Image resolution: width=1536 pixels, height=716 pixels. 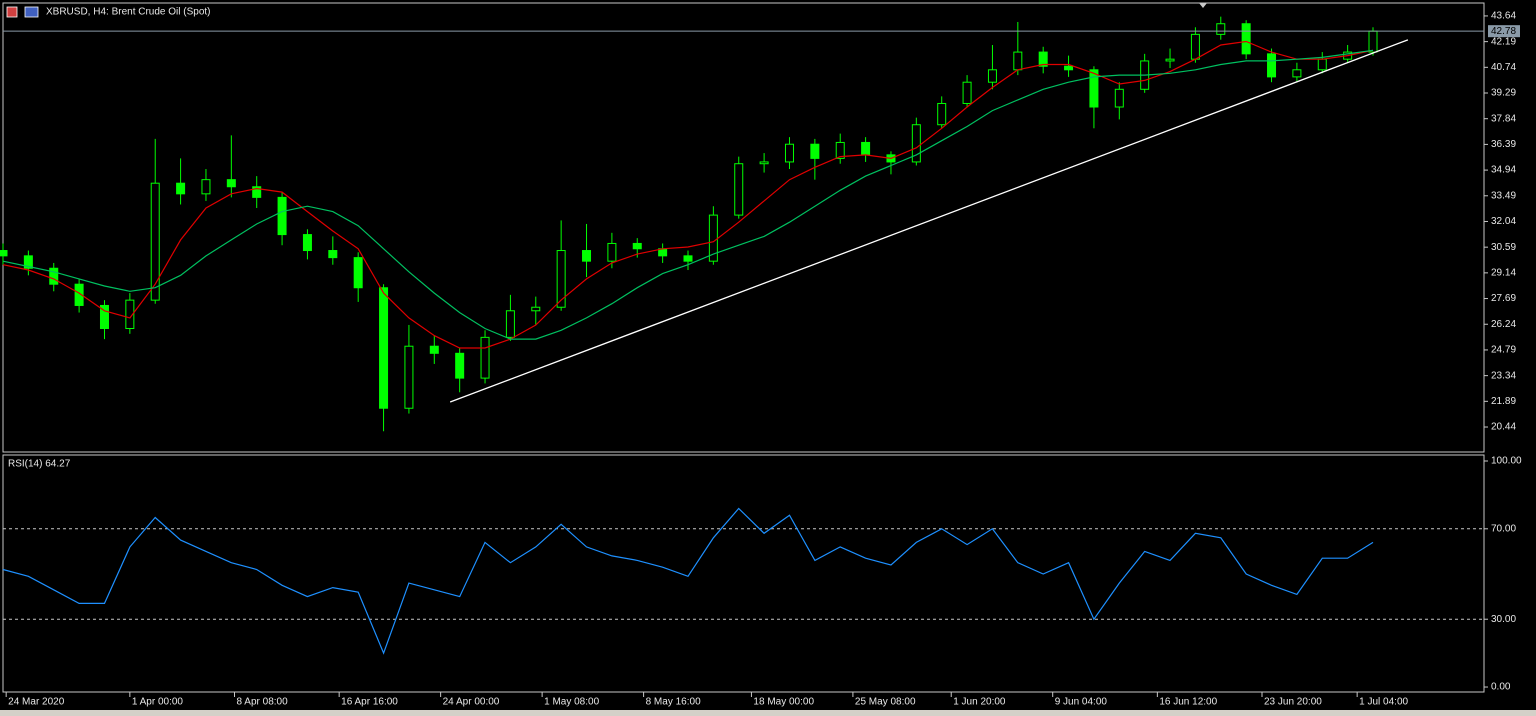 What do you see at coordinates (1383, 702) in the screenshot?
I see `x-tick-label: 1 Jul 04:00` at bounding box center [1383, 702].